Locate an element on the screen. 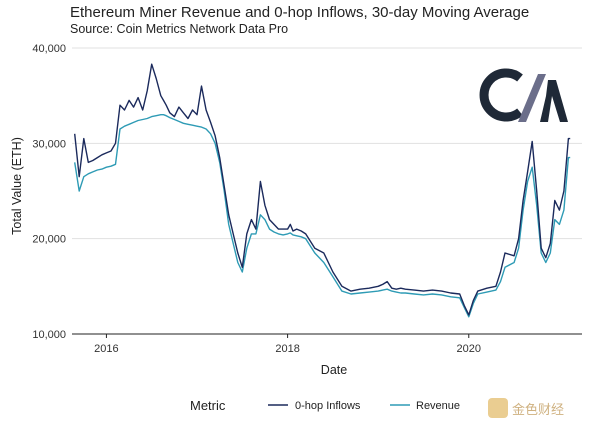 The width and height of the screenshot is (600, 428). cm-logo is located at coordinates (523, 95).